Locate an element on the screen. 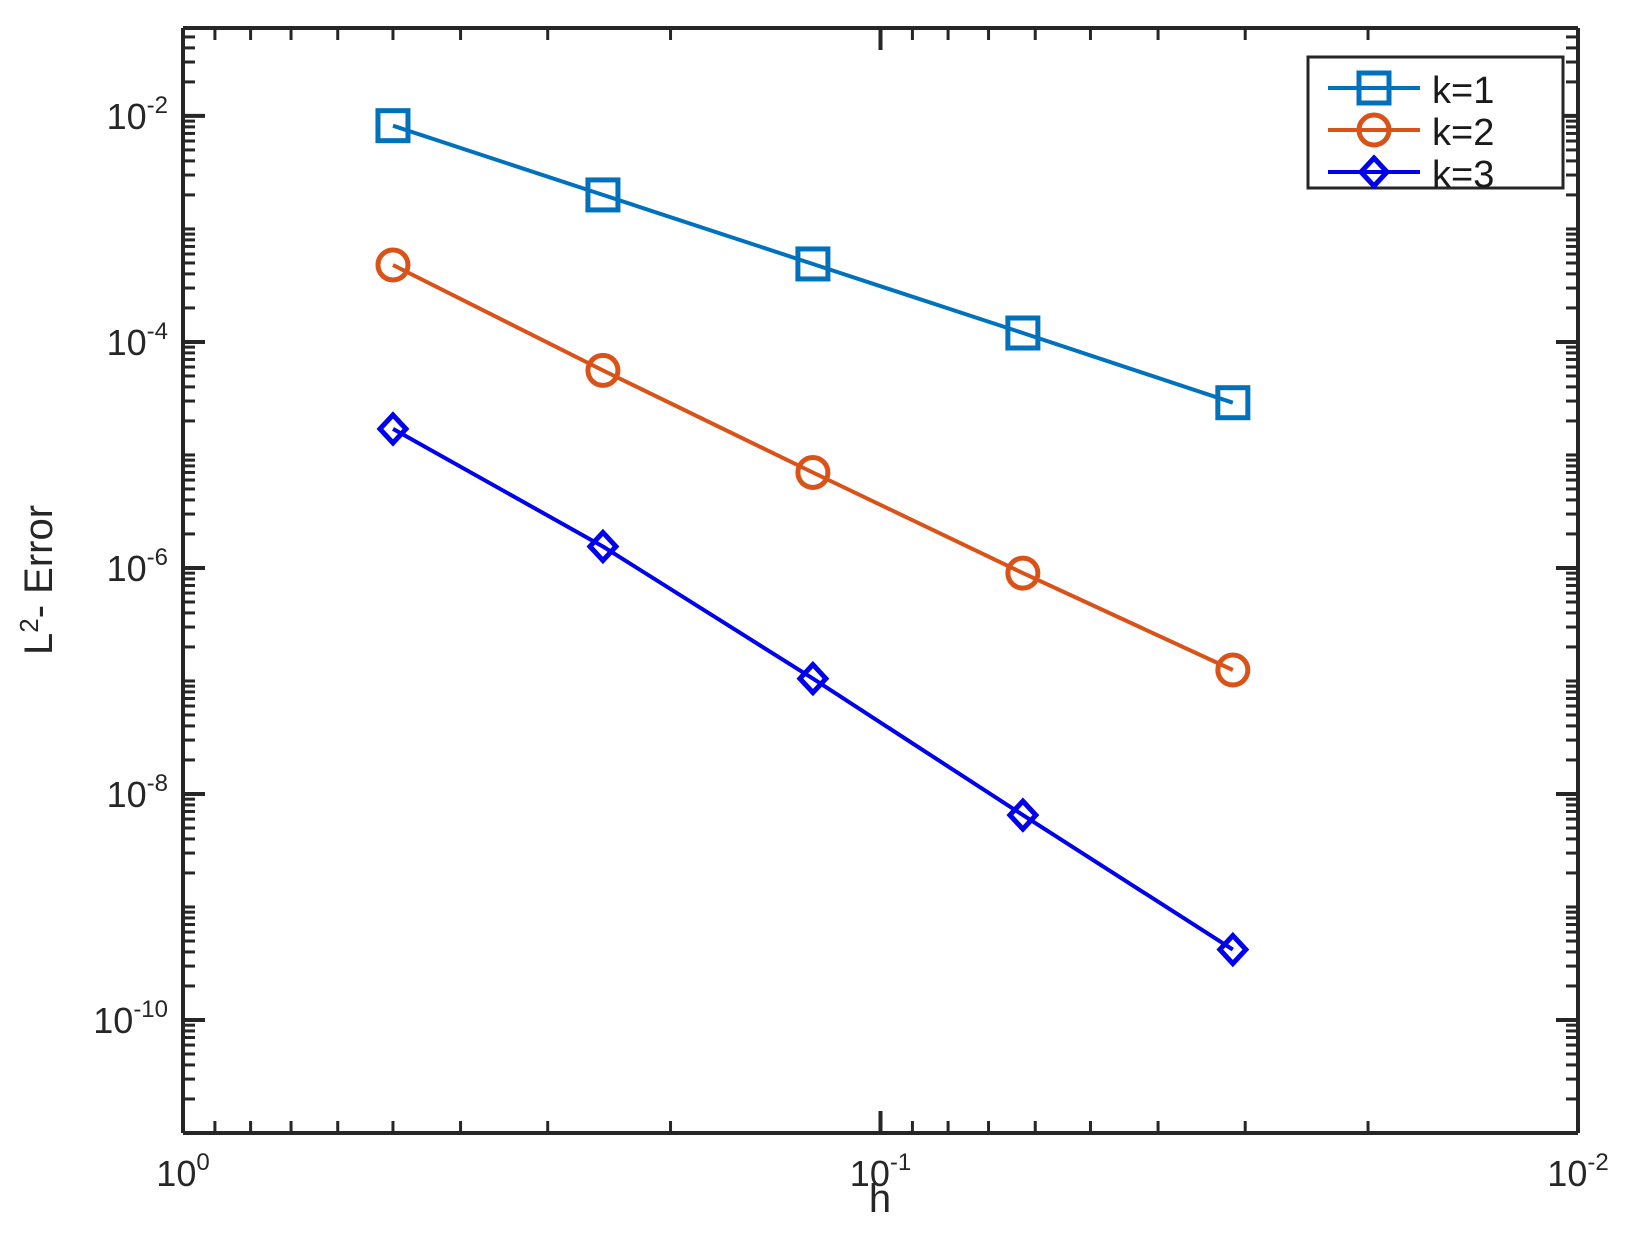 This screenshot has height=1259, width=1633. svg-text: L2- Error is located at coordinates (37, 580).